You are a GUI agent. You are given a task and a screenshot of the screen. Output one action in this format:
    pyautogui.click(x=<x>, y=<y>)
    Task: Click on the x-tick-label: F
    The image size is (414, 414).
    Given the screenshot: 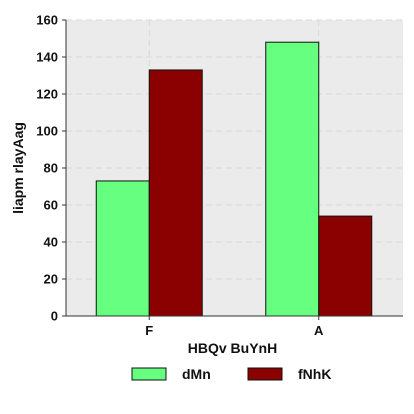 What is the action you would take?
    pyautogui.click(x=149, y=330)
    